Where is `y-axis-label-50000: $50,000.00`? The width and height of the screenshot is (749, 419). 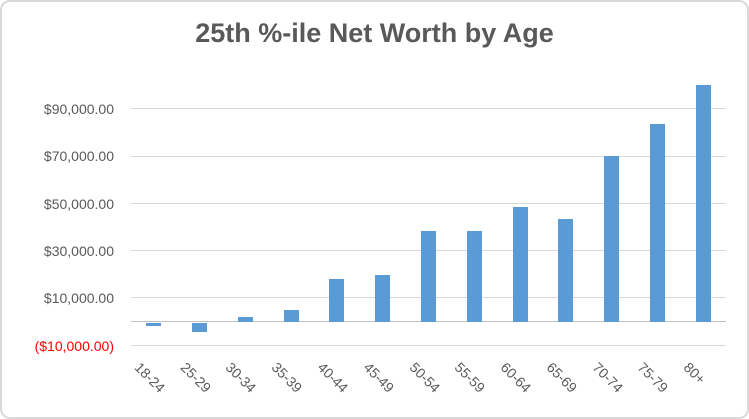
y-axis-label-50000: $50,000.00 is located at coordinates (78, 203).